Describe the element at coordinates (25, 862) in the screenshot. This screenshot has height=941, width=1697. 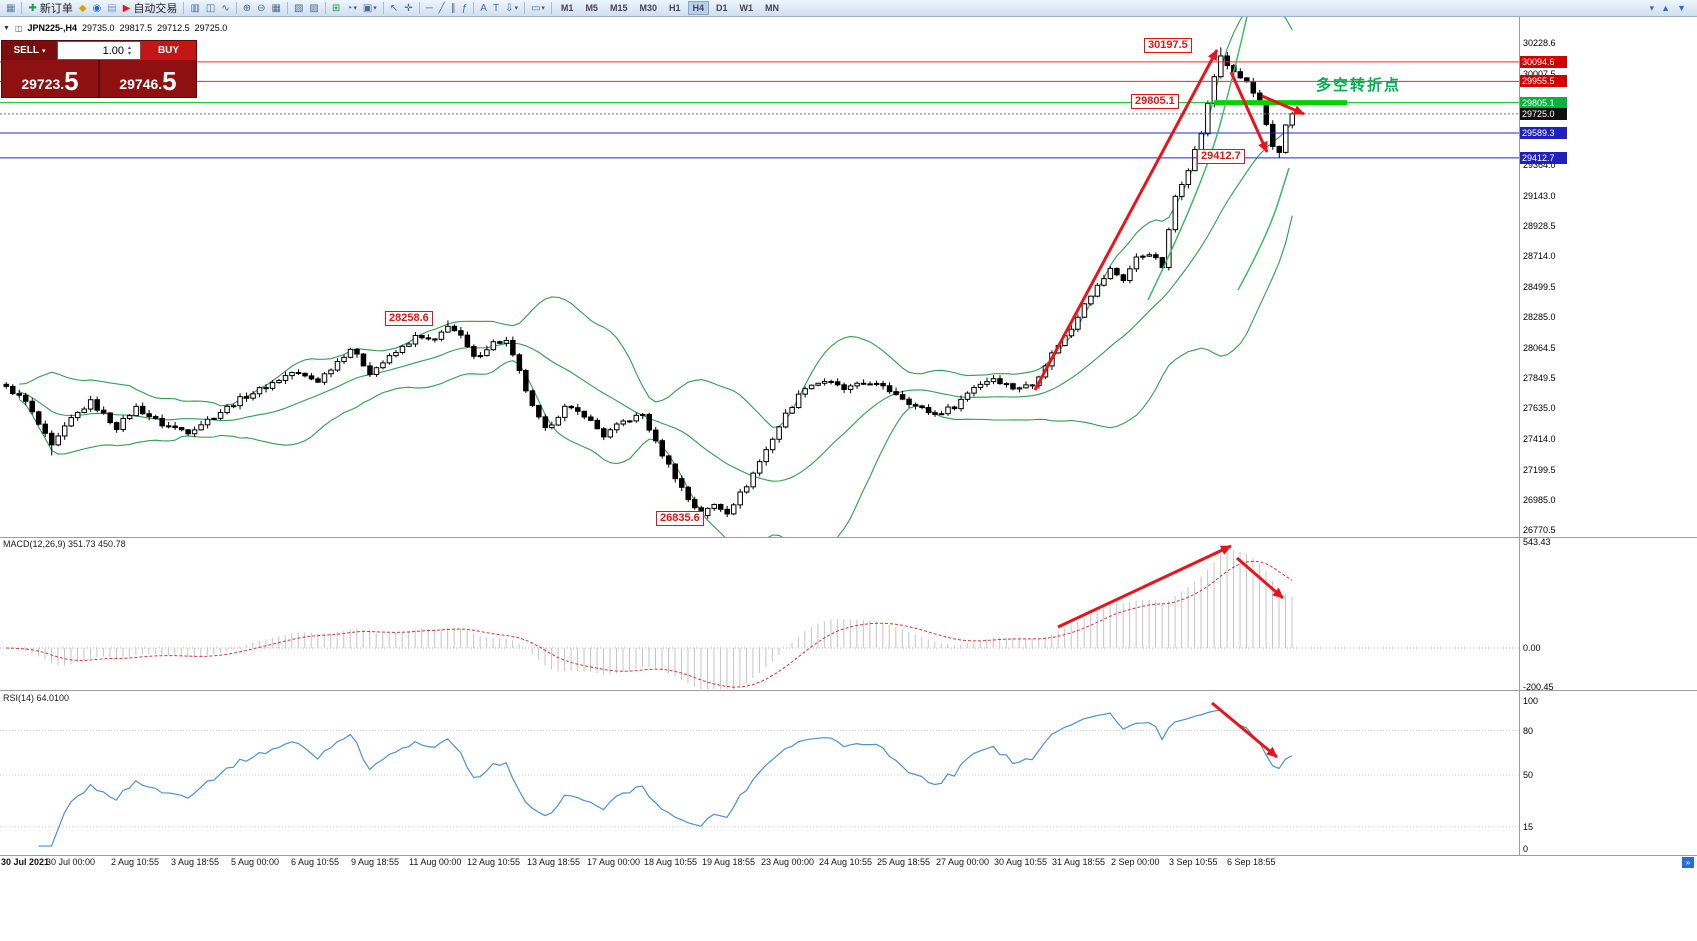
I see `time-axis-label: 30 Jul 2021` at that location.